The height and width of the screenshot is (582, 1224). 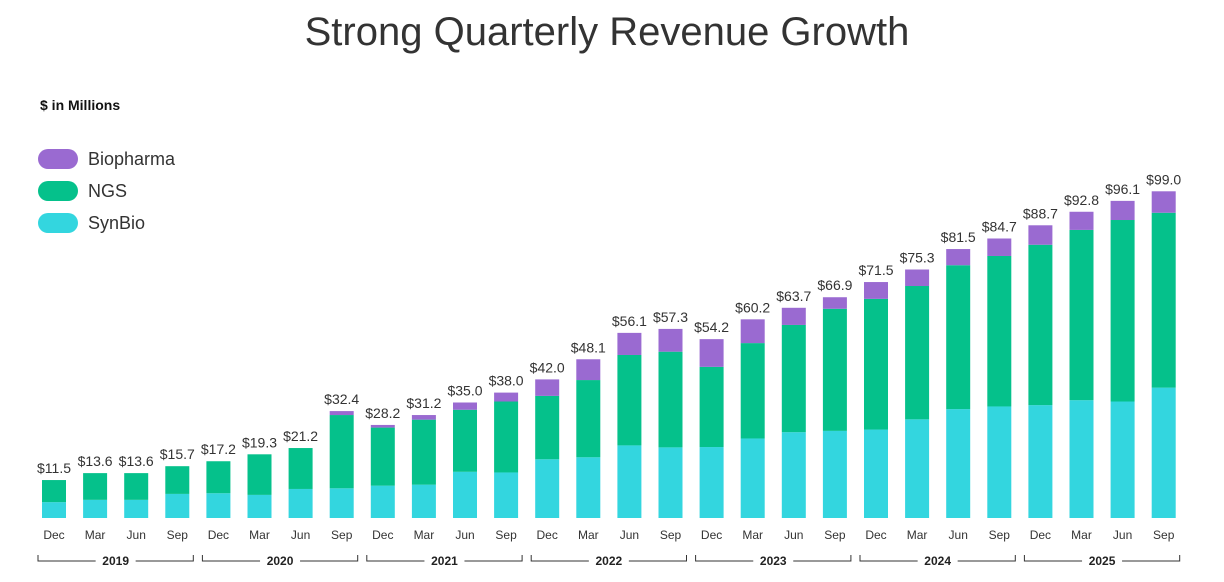 I want to click on bar-total-label: $35.0, so click(x=464, y=391).